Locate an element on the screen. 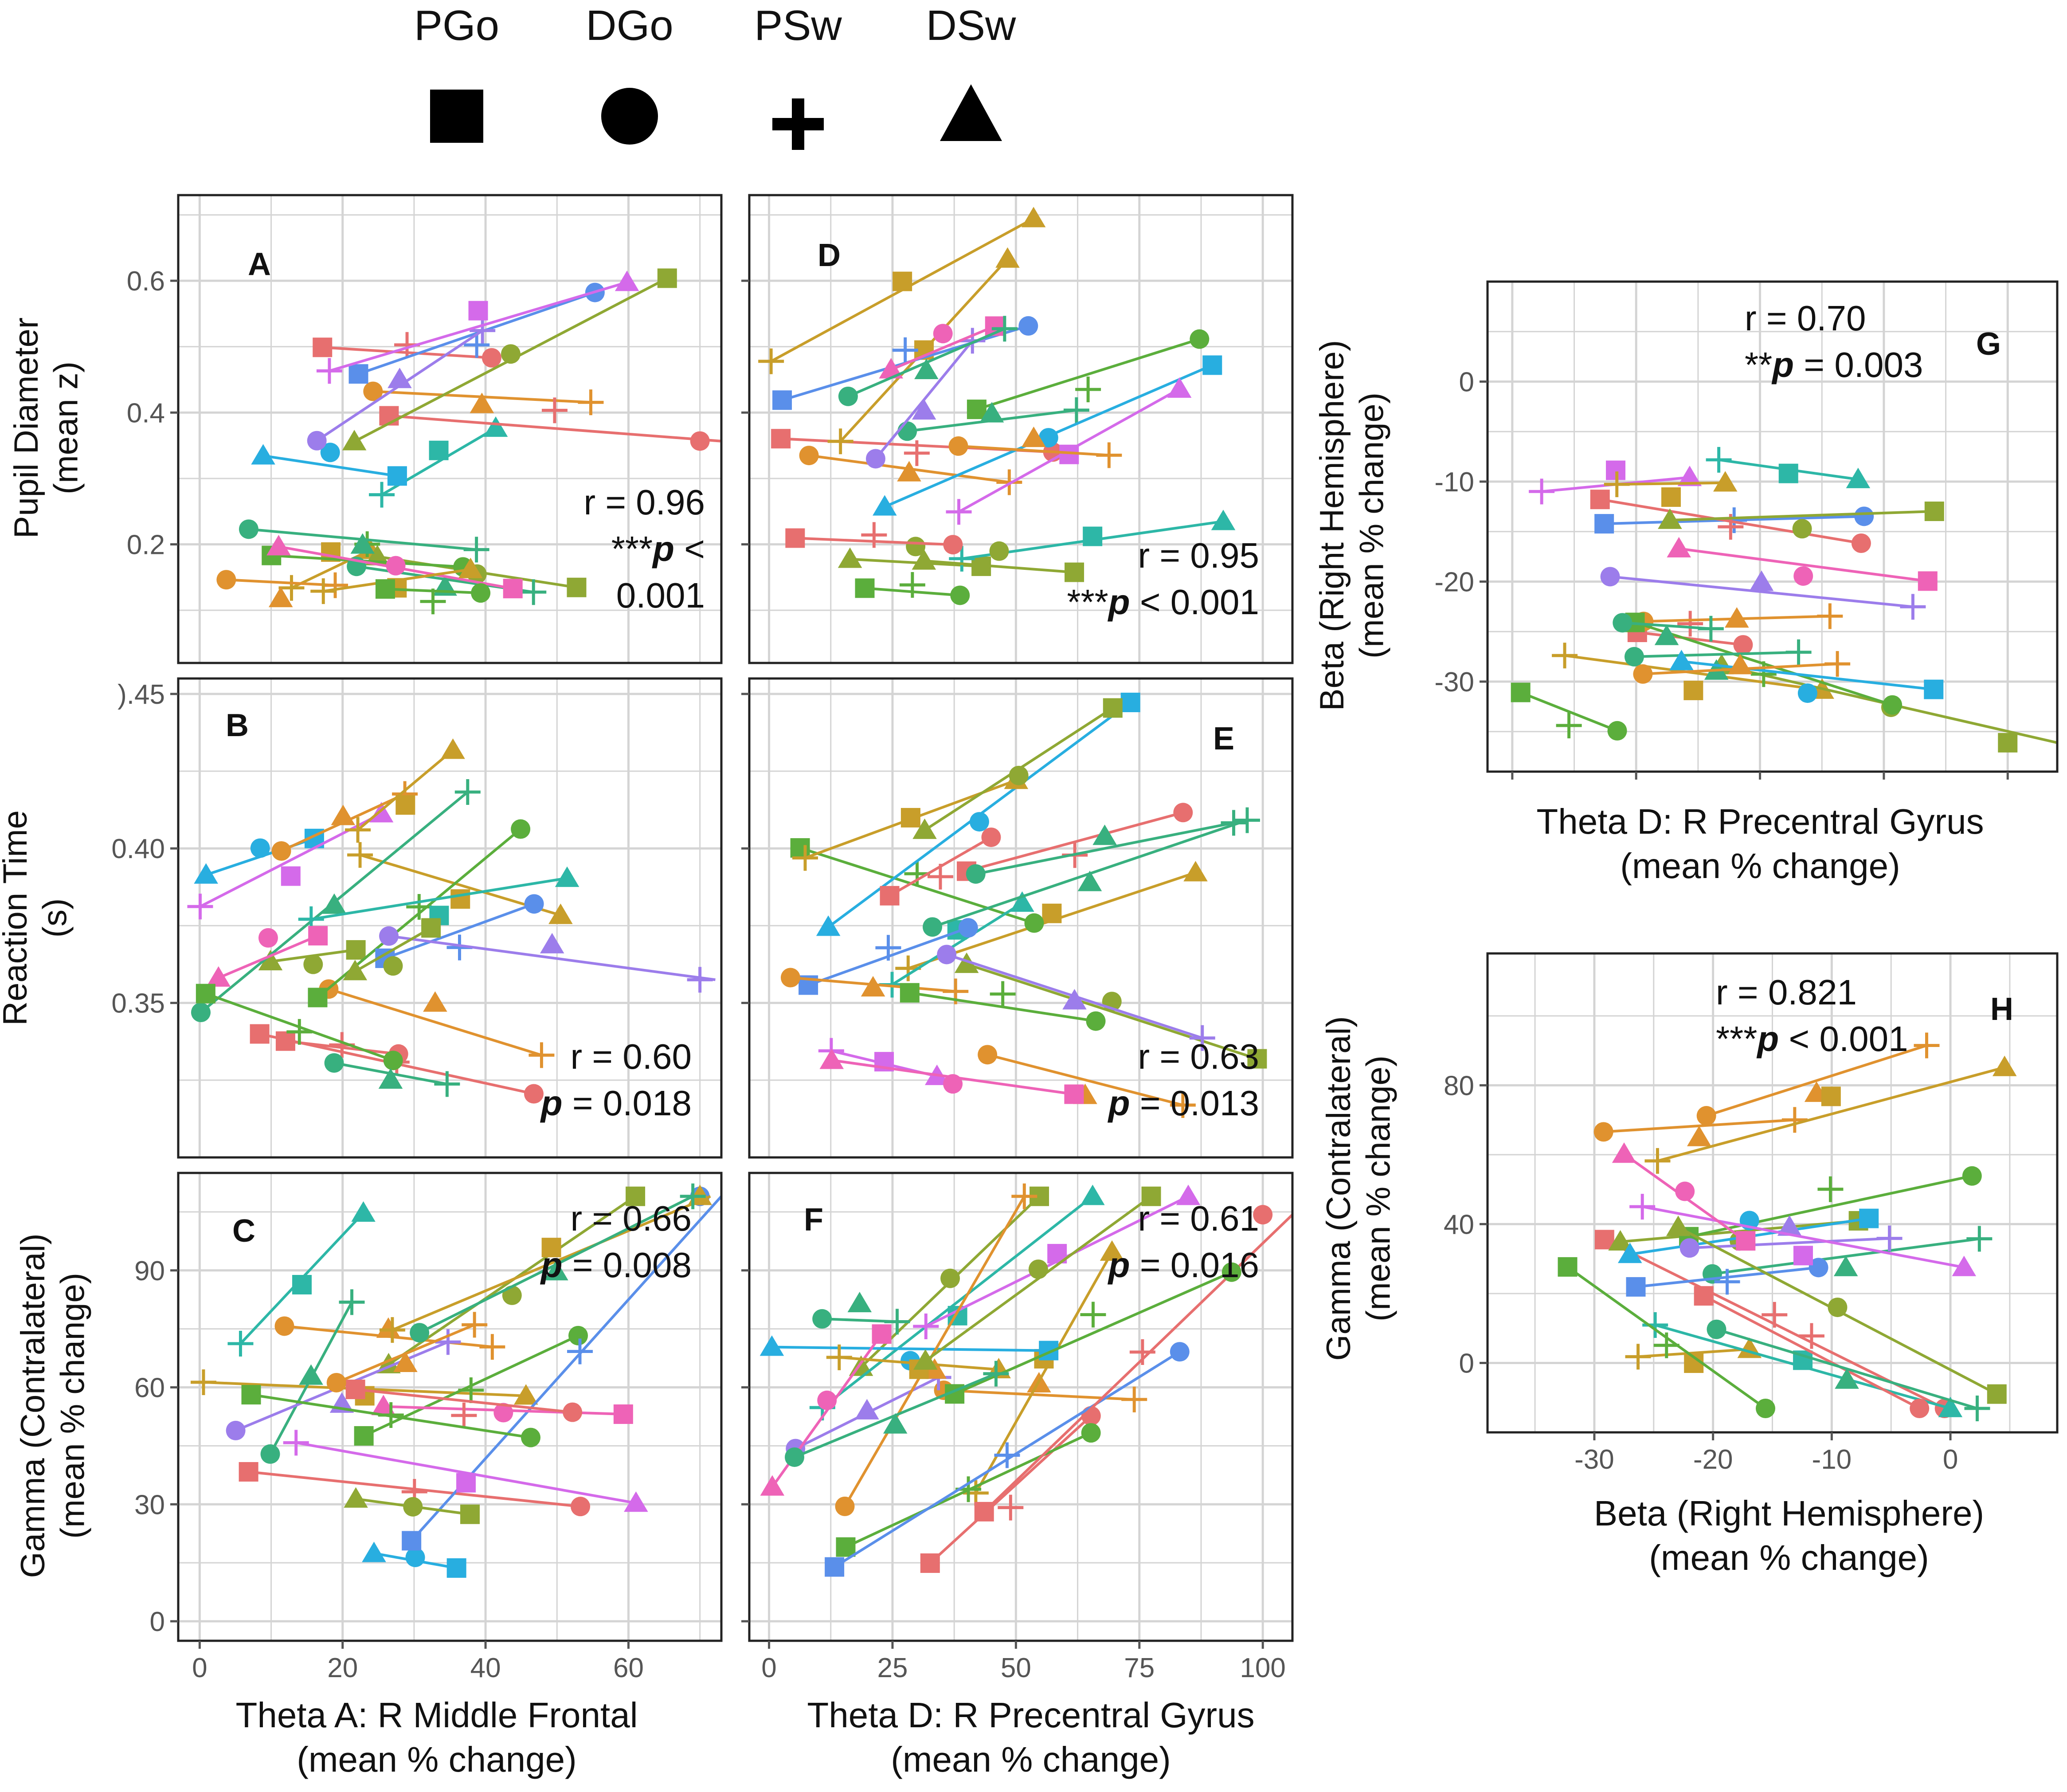 The width and height of the screenshot is (2067, 1792). panel-D-frame is located at coordinates (1021, 429).